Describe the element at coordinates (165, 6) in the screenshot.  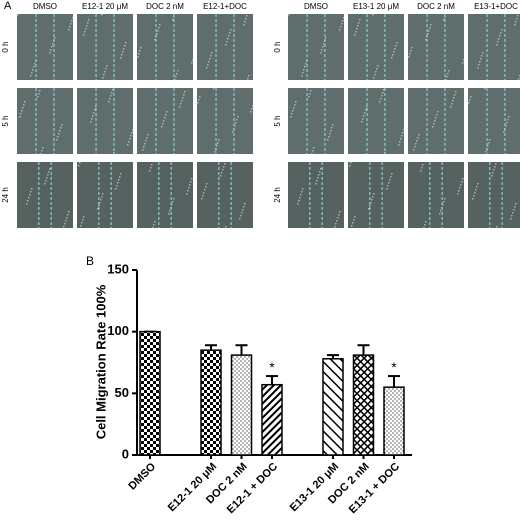
I see `column-header: DOC 2 nM` at that location.